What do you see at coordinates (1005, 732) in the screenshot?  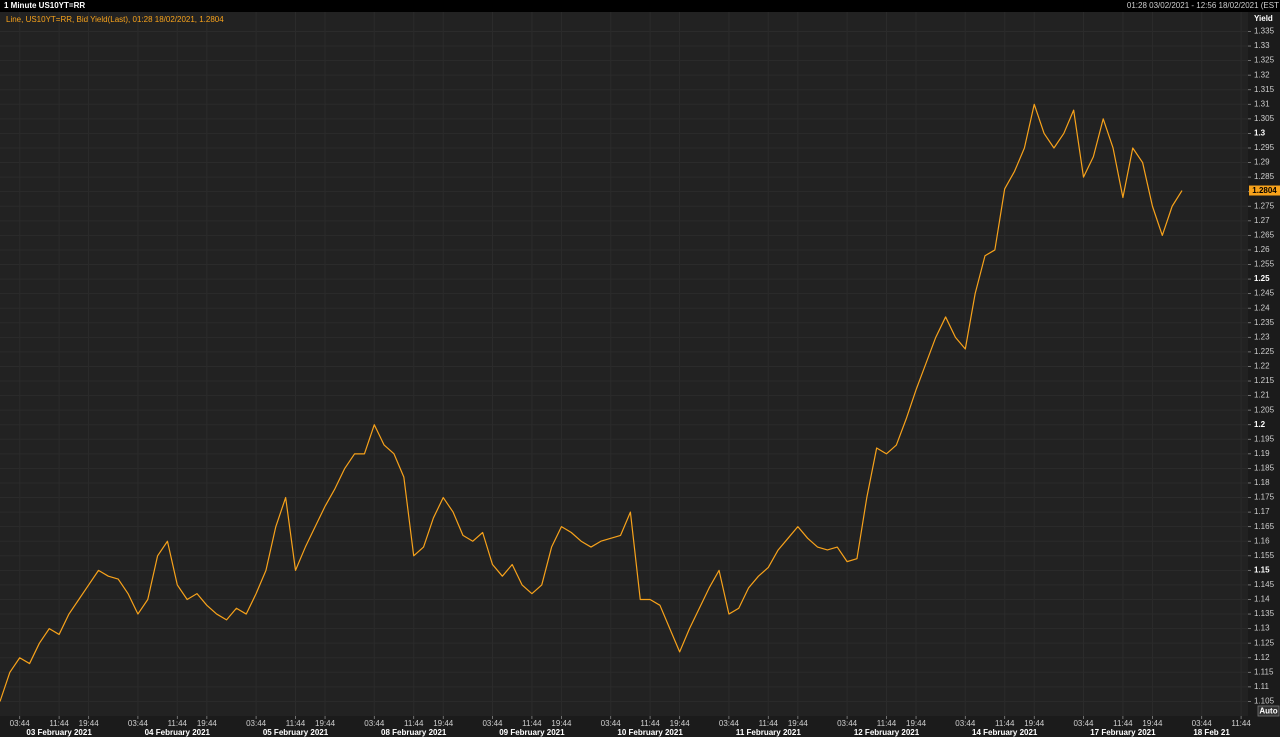 I see `date-label: 14 February 2021` at bounding box center [1005, 732].